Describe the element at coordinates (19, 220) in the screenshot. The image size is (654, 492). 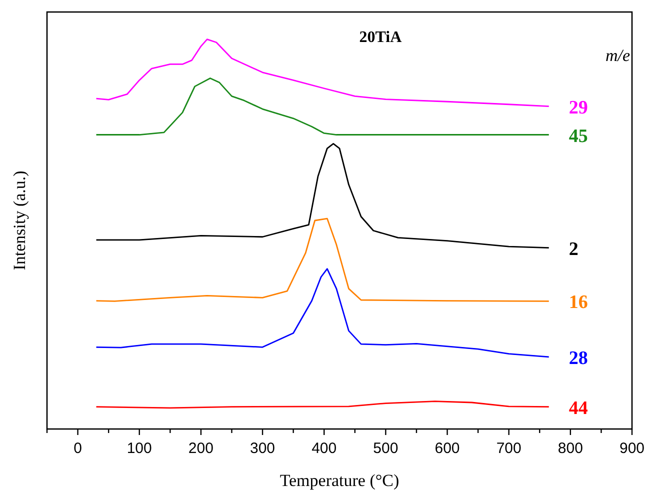
I see `y-axis-title: Intensity (a.u.)` at that location.